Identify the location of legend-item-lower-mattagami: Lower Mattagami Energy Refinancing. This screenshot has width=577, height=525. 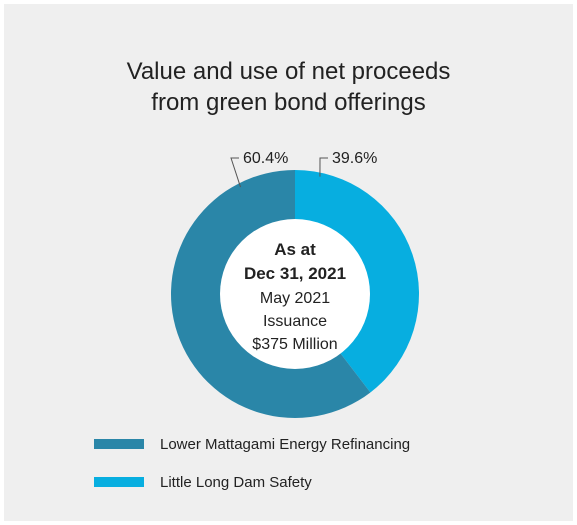
(252, 444).